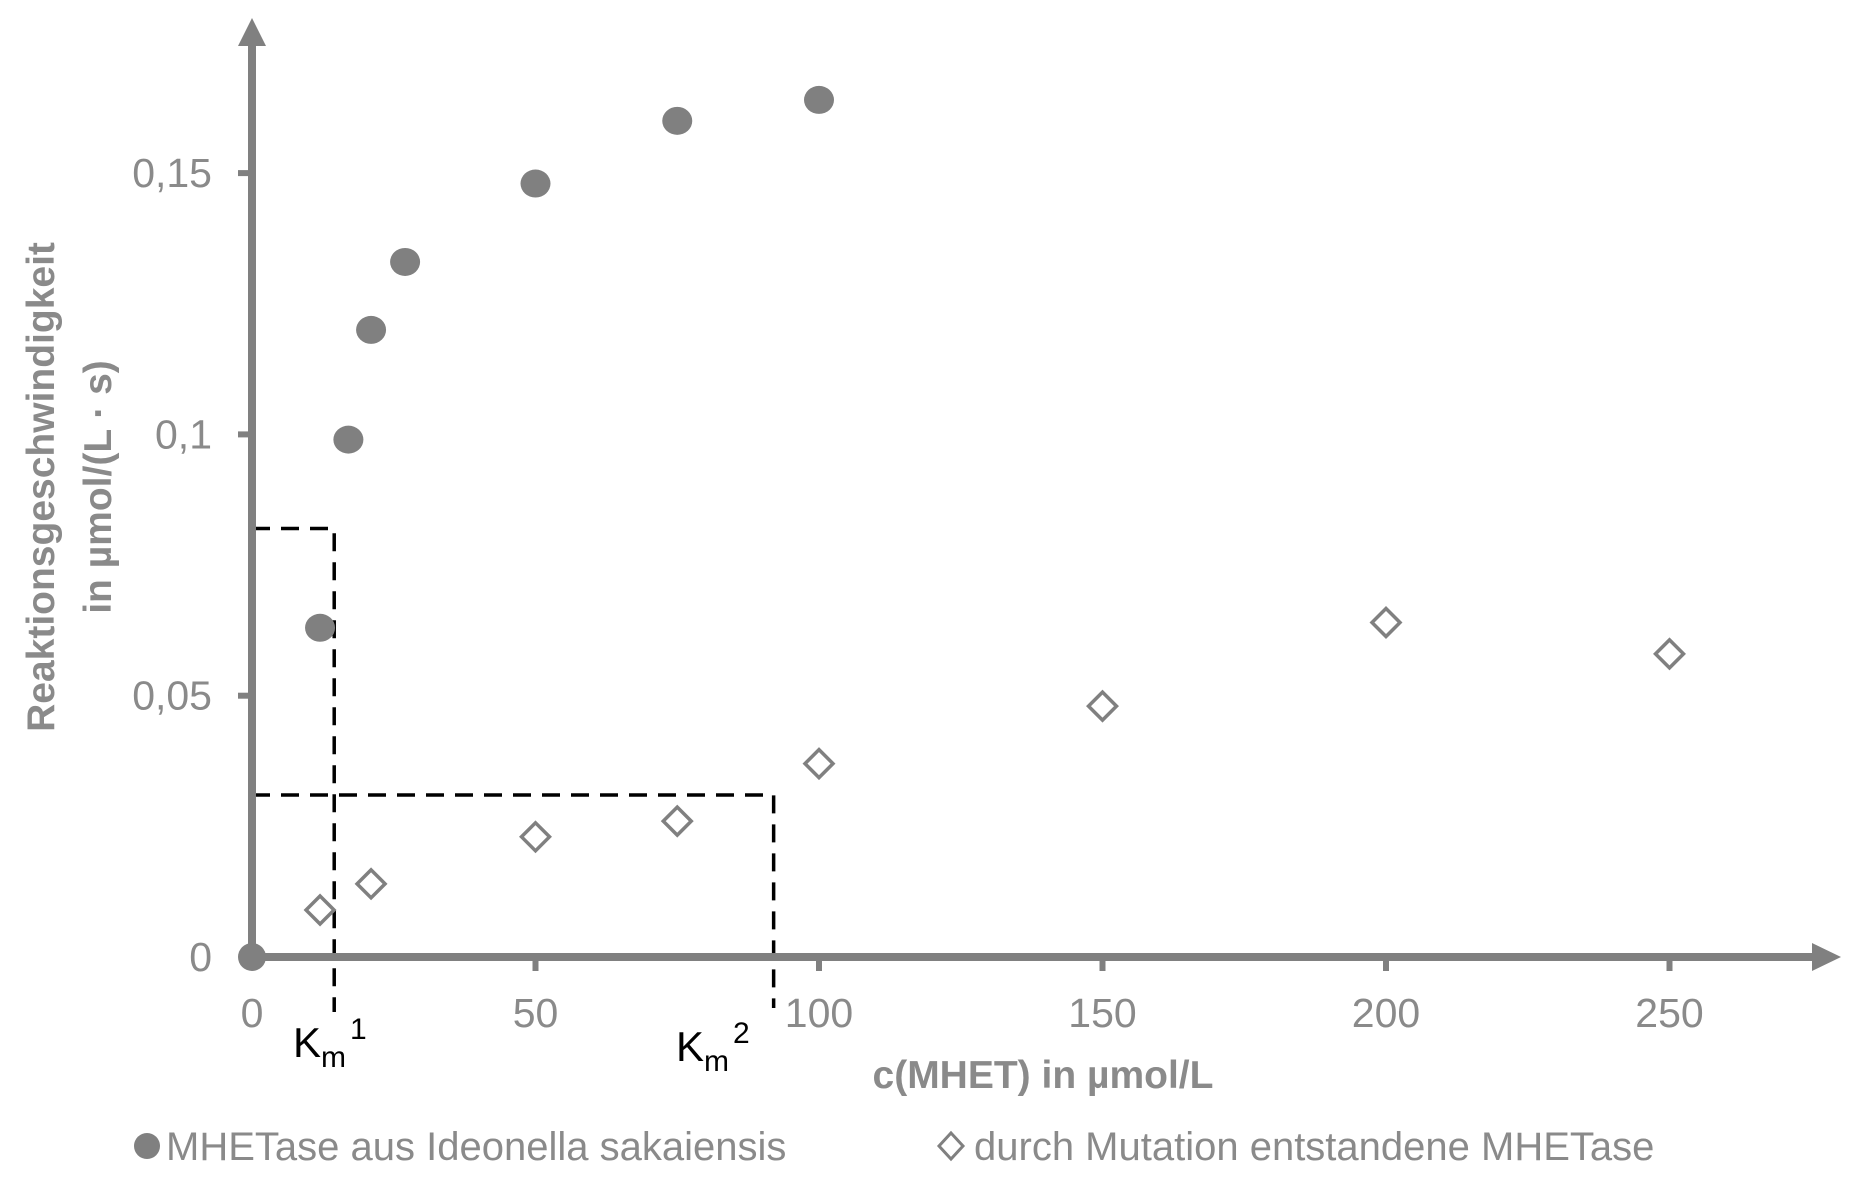 This screenshot has height=1179, width=1854. What do you see at coordinates (1043, 1075) in the screenshot?
I see `x-axis-title: c(MHET) in µmol/L` at bounding box center [1043, 1075].